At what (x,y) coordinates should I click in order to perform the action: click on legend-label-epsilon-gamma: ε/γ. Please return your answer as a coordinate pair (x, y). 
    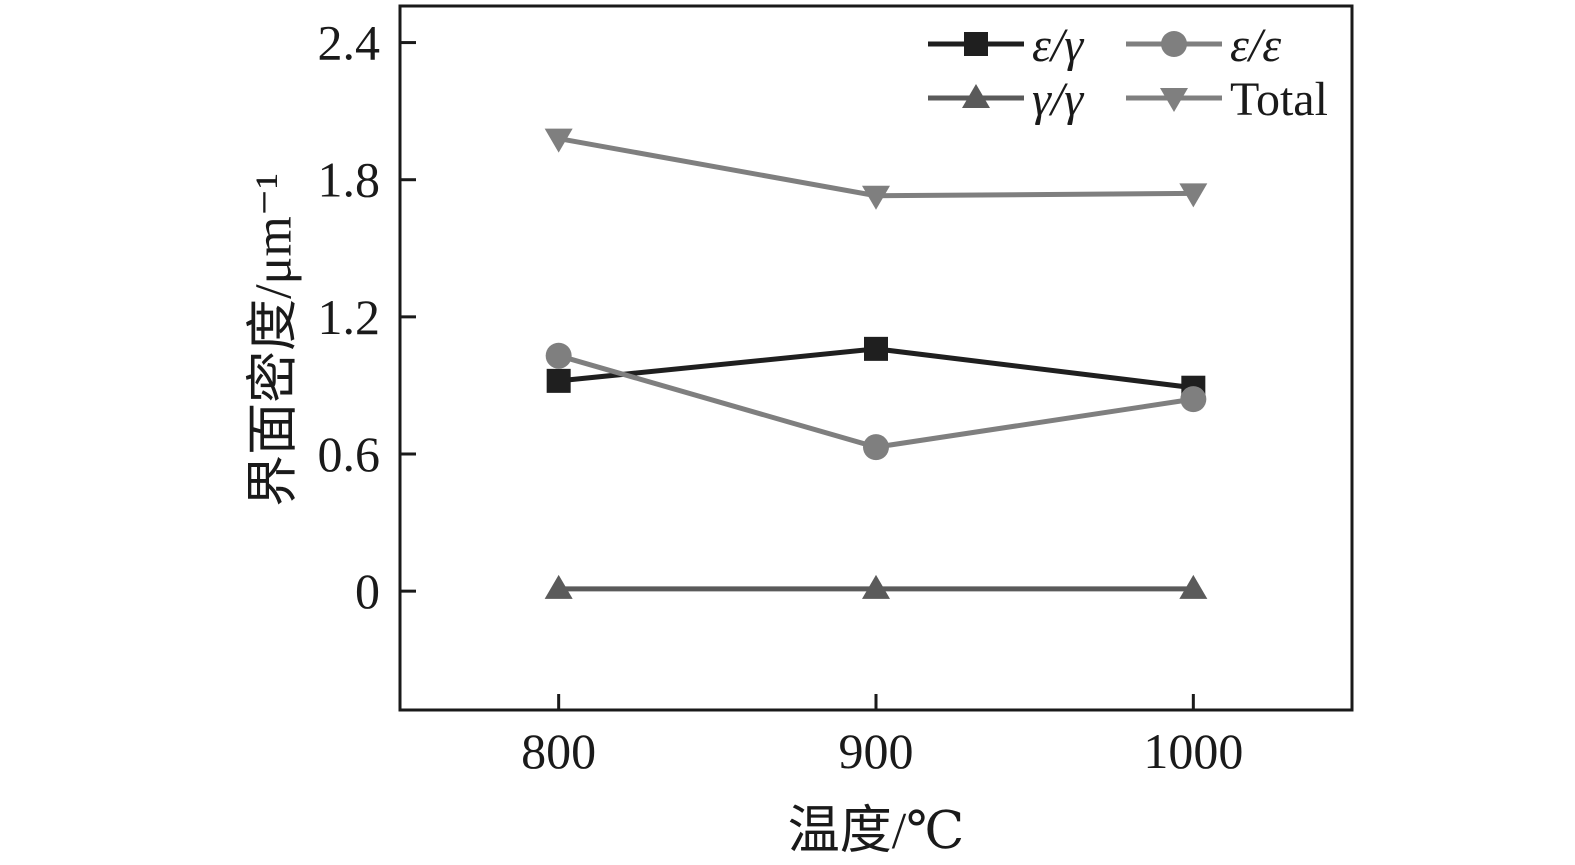
    Looking at the image, I should click on (1058, 45).